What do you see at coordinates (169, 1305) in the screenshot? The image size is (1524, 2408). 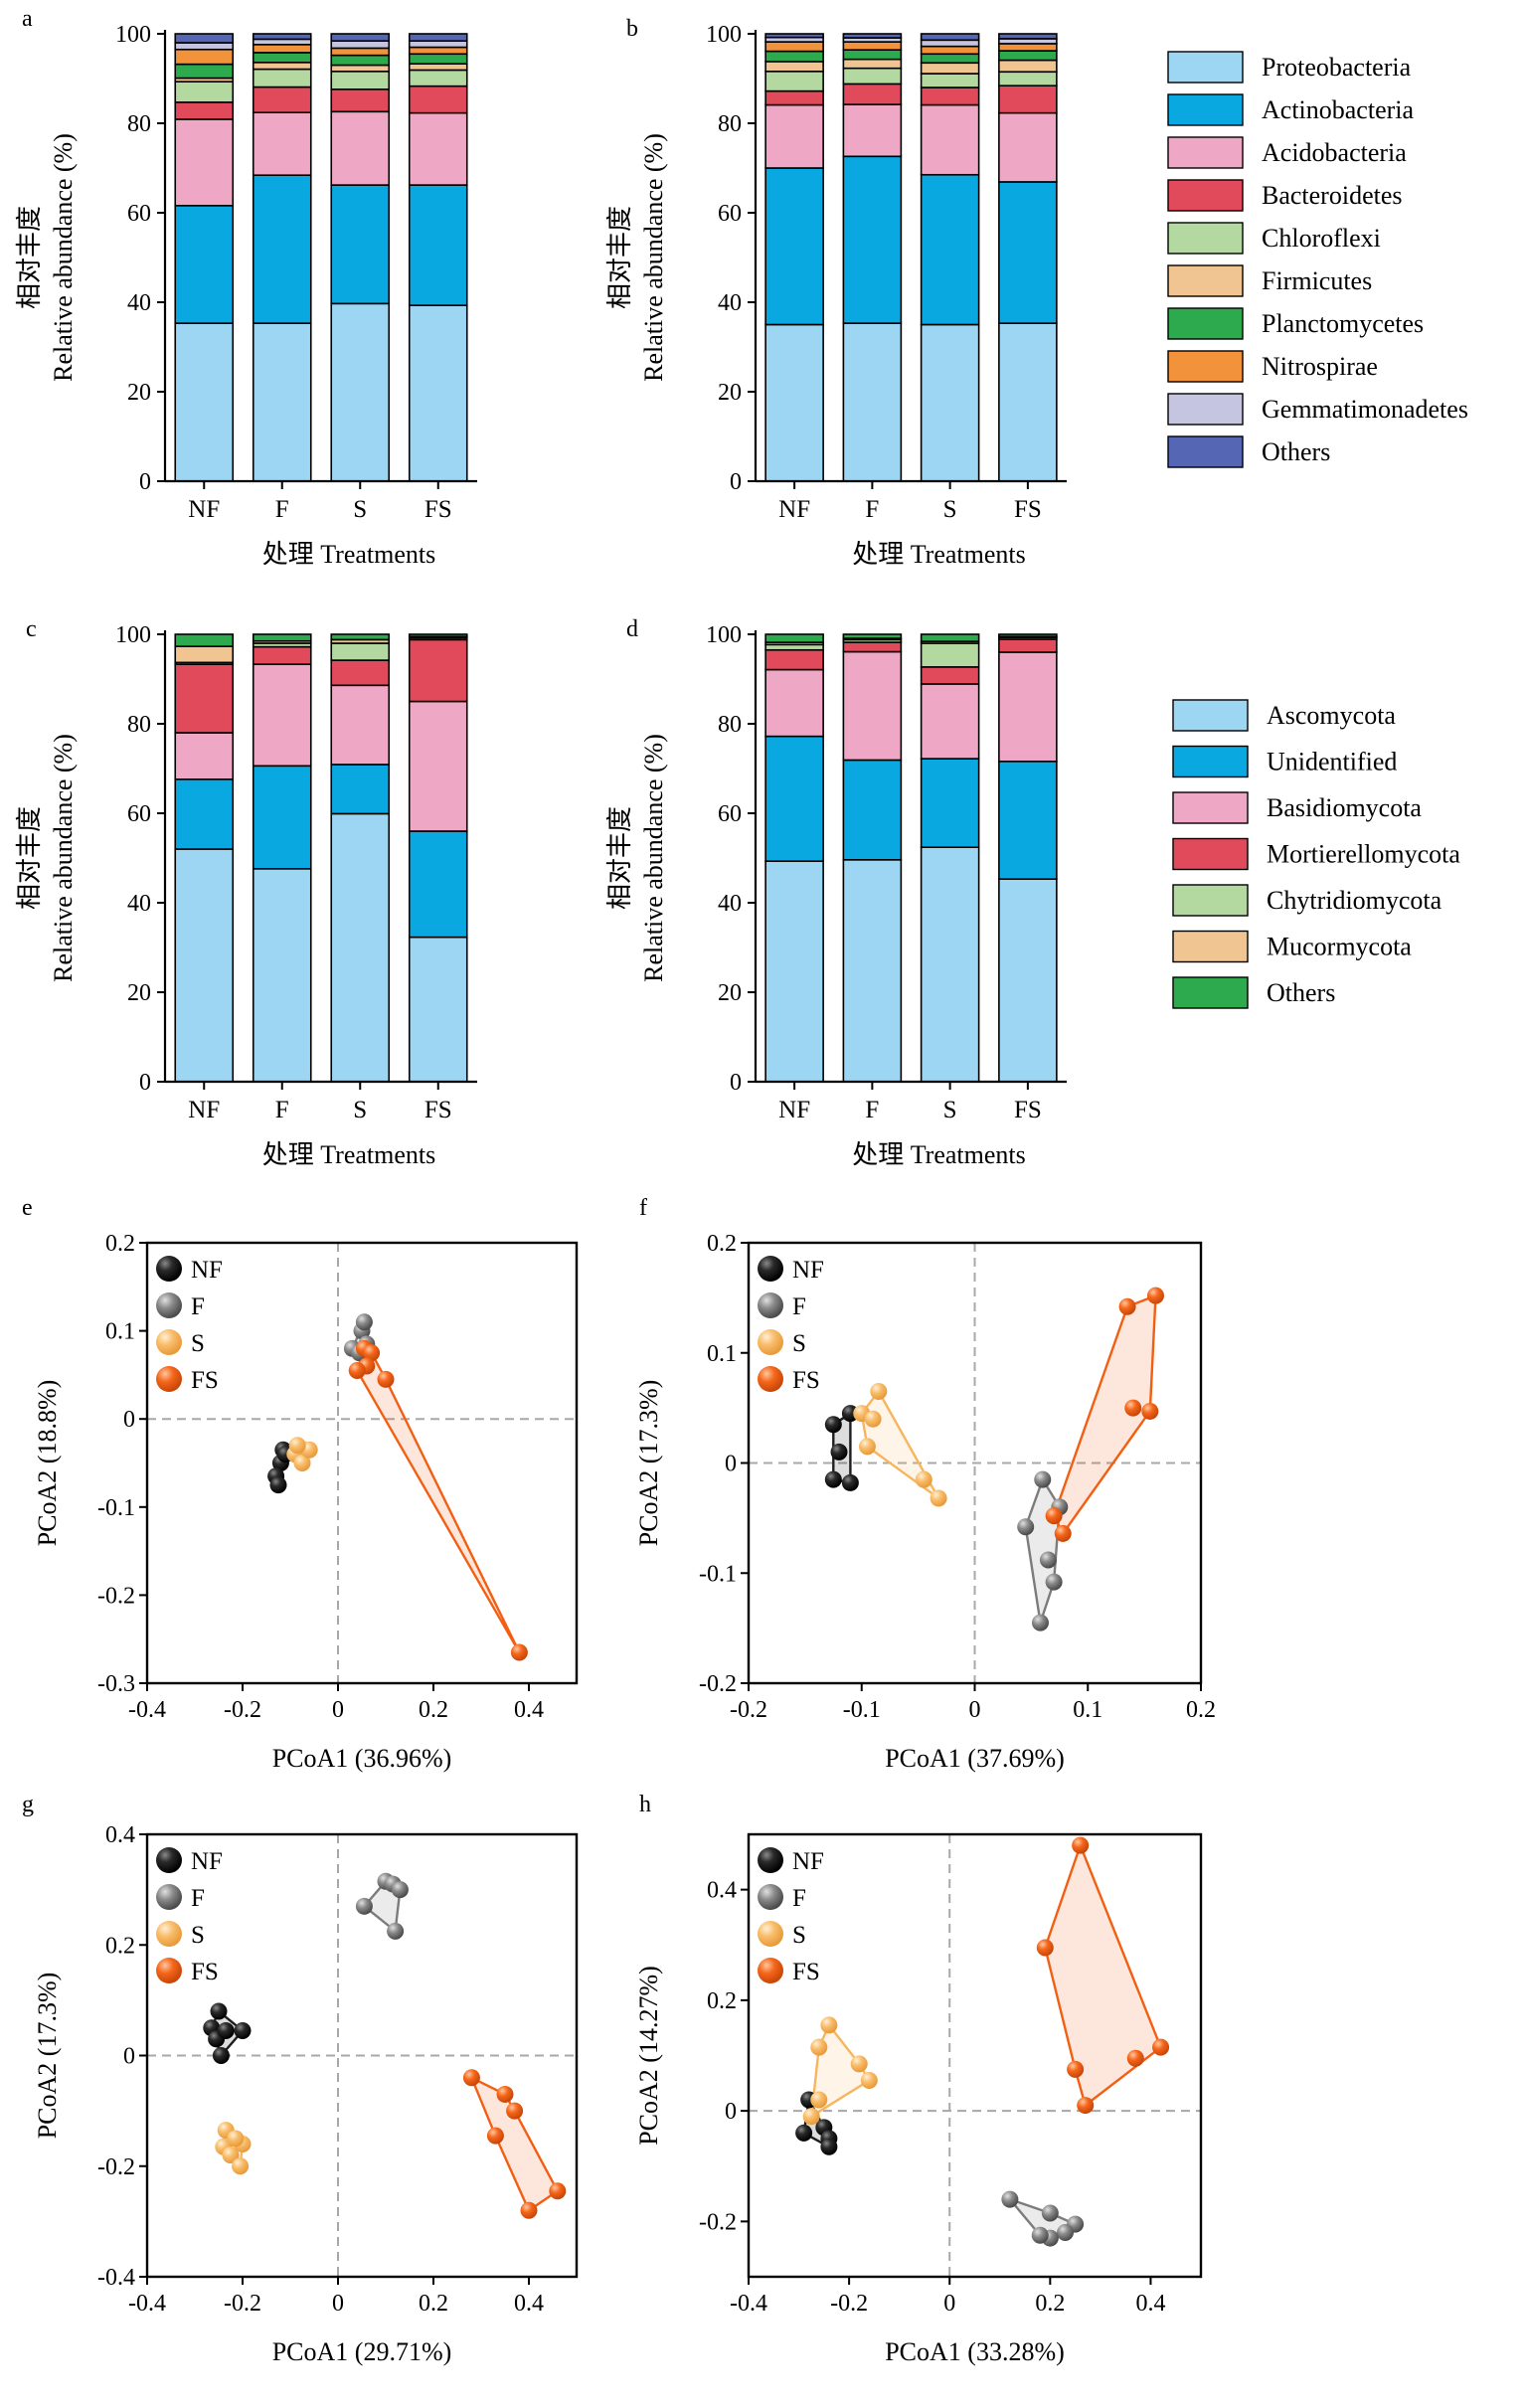 I see `legend-marker-F` at bounding box center [169, 1305].